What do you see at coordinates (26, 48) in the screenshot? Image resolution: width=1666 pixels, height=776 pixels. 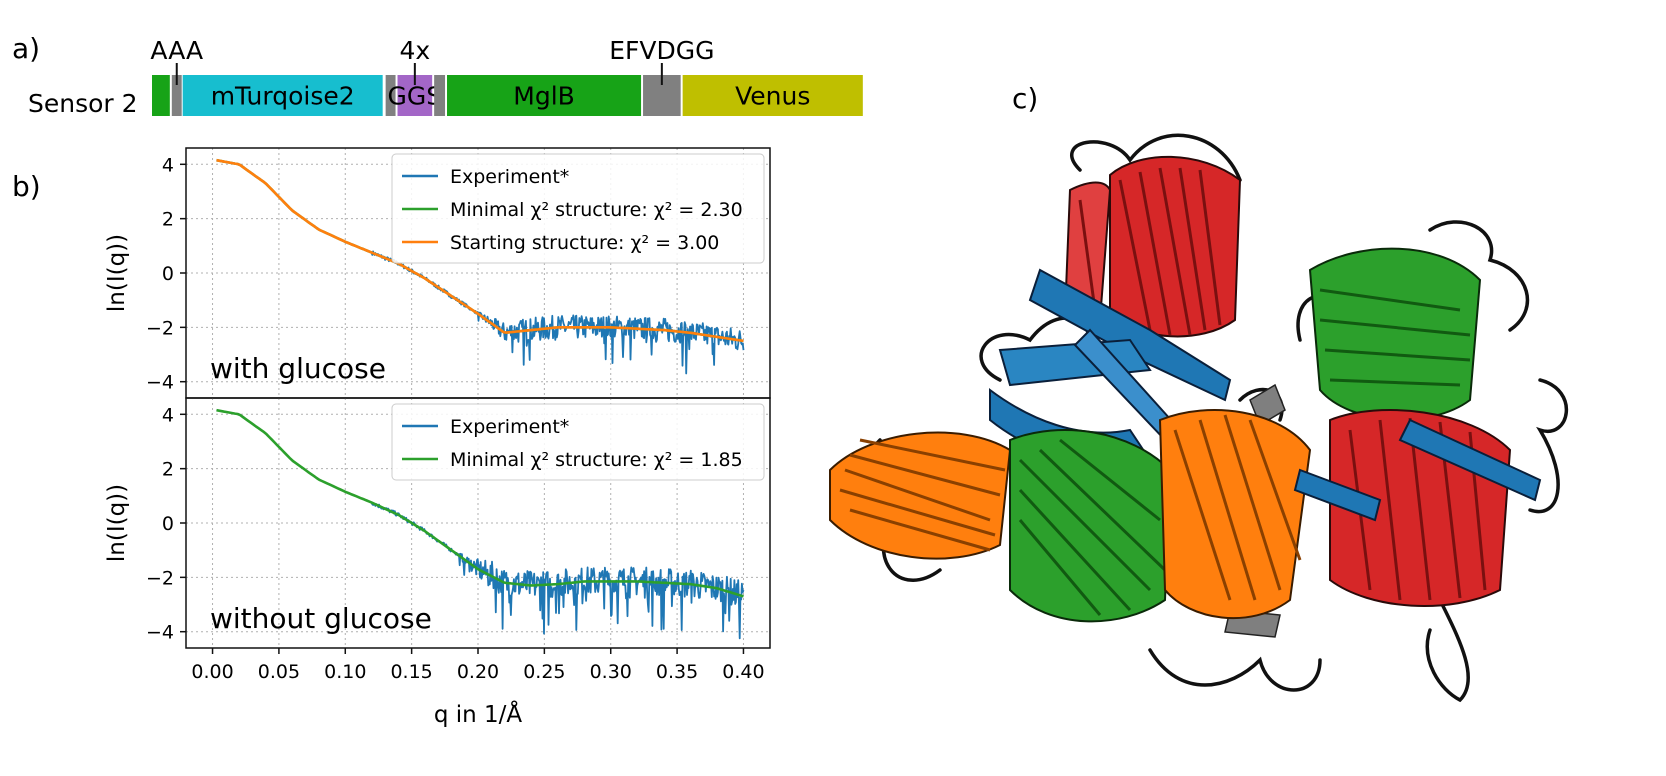 I see `panel-label-a: a)` at bounding box center [26, 48].